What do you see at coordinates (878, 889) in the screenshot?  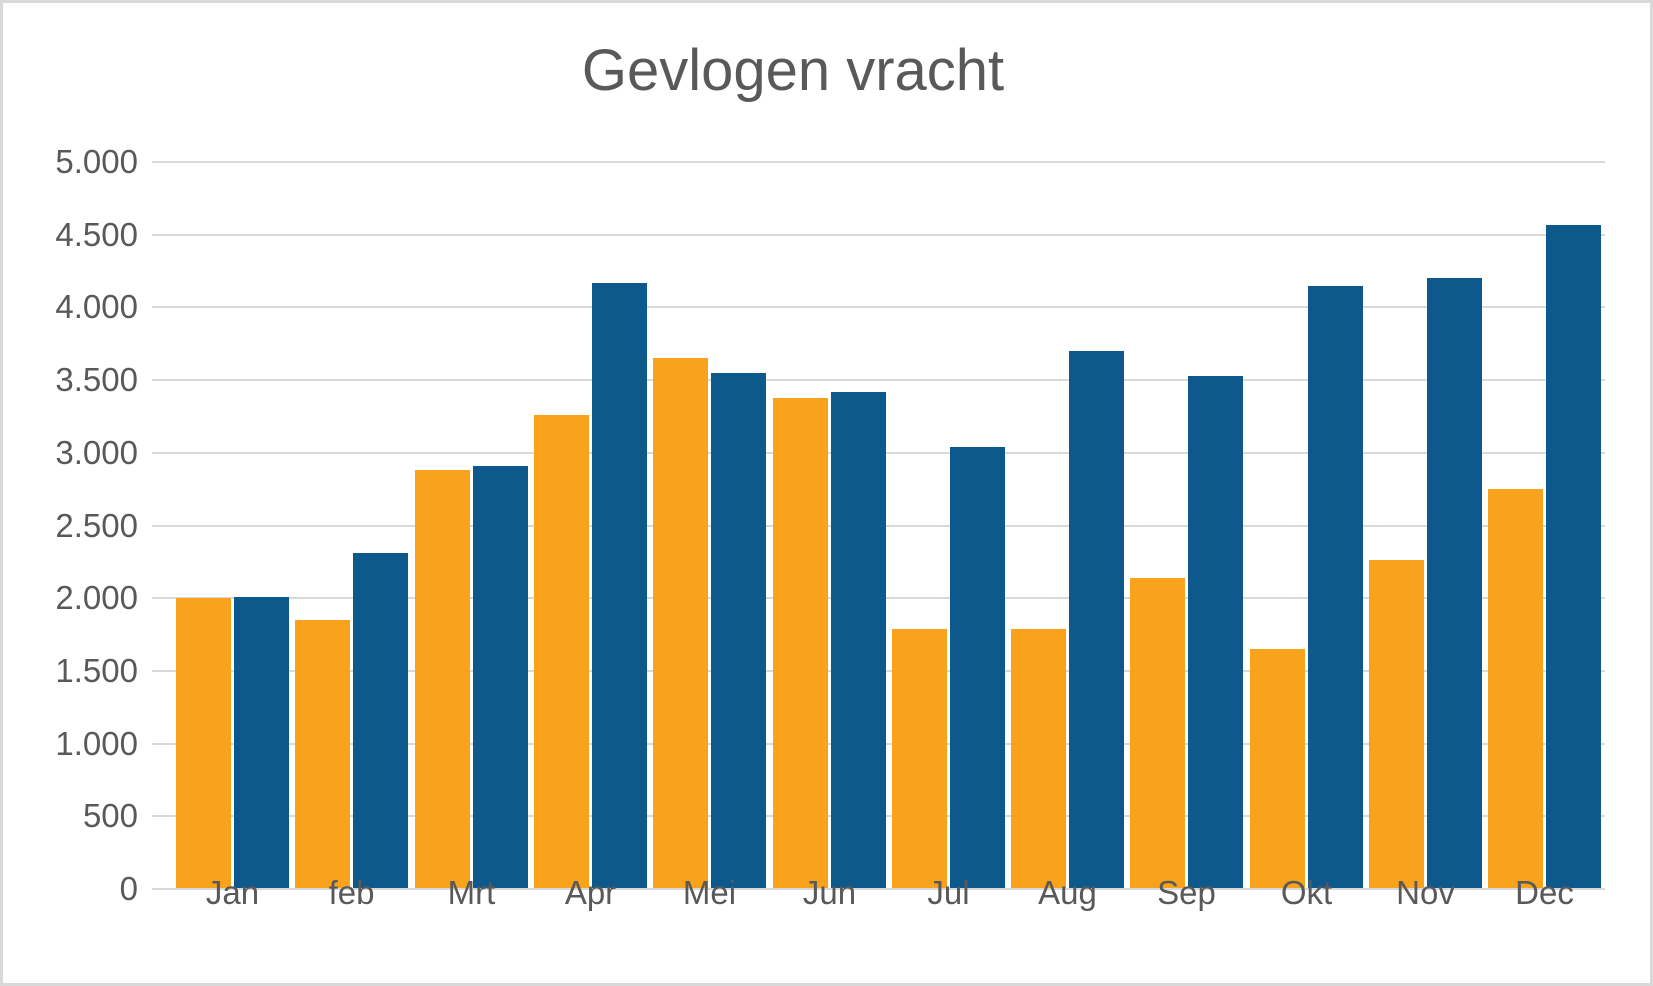 I see `x-axis-line` at bounding box center [878, 889].